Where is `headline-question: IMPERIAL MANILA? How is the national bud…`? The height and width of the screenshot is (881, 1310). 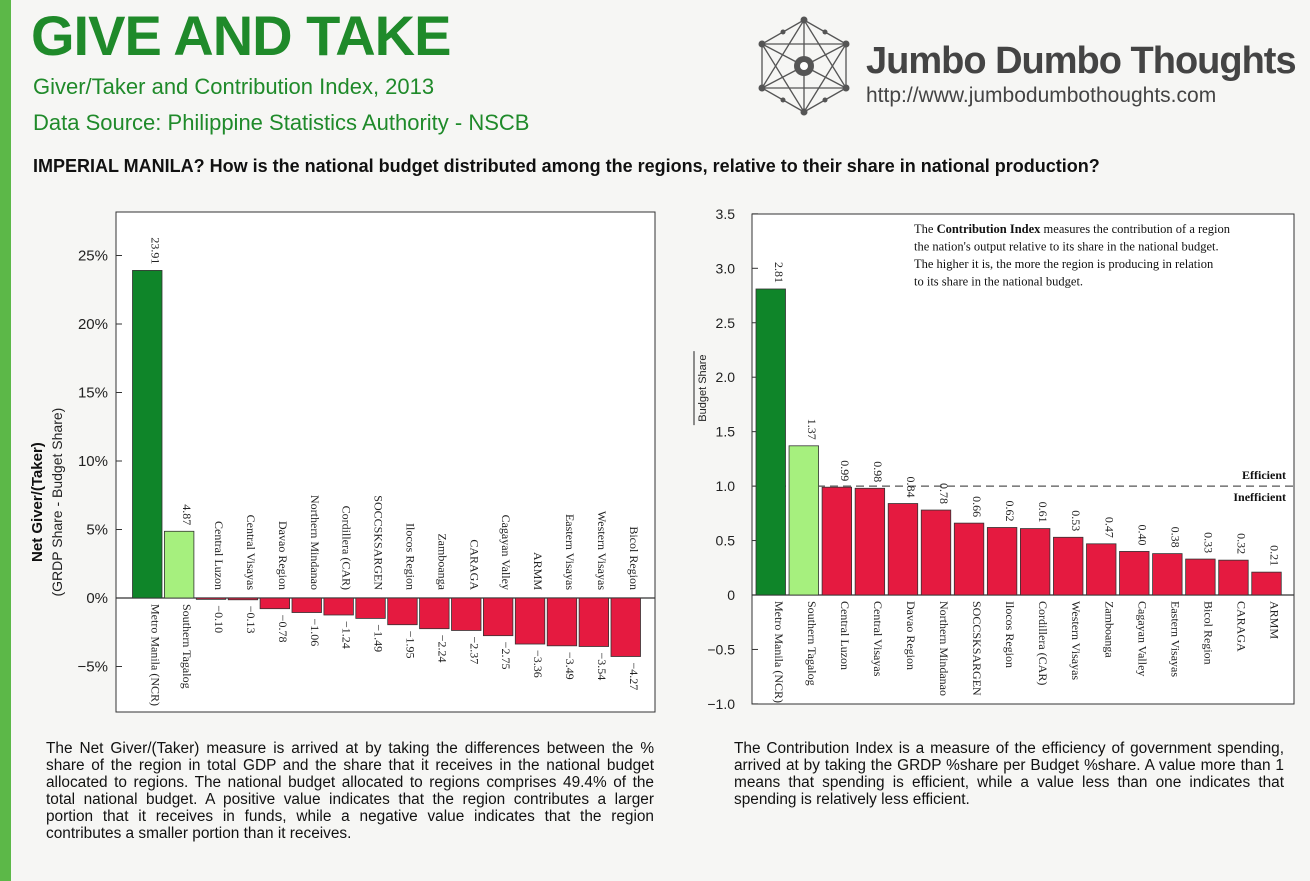
headline-question: IMPERIAL MANILA? How is the national bud… is located at coordinates (566, 166).